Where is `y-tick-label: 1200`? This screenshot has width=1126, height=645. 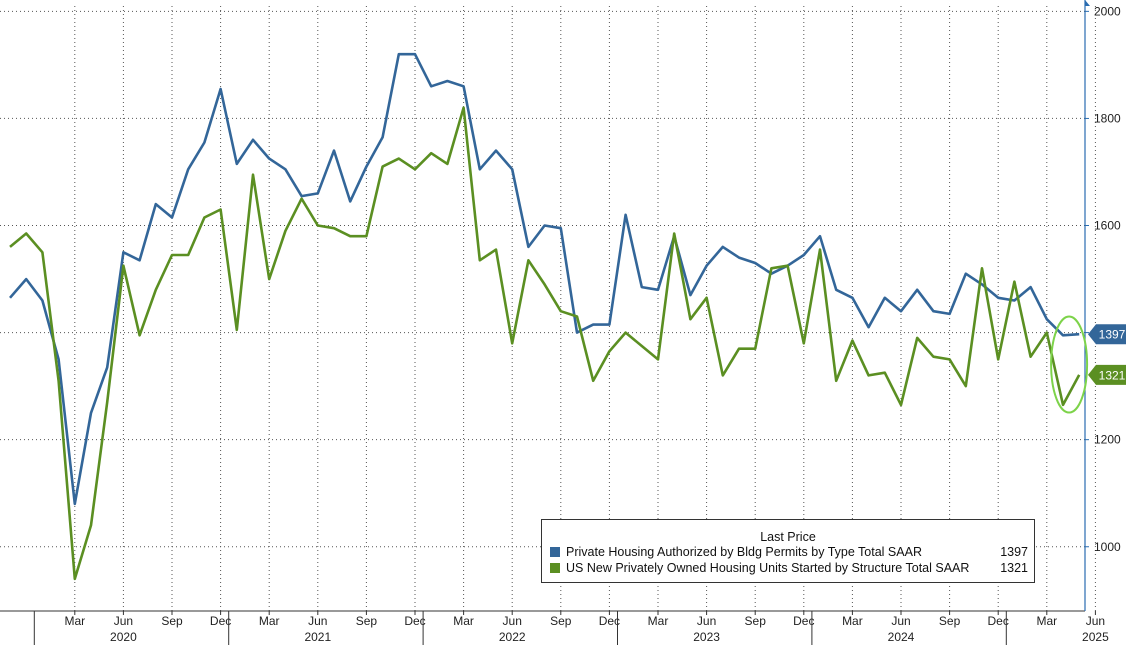
y-tick-label: 1200 is located at coordinates (1107, 440).